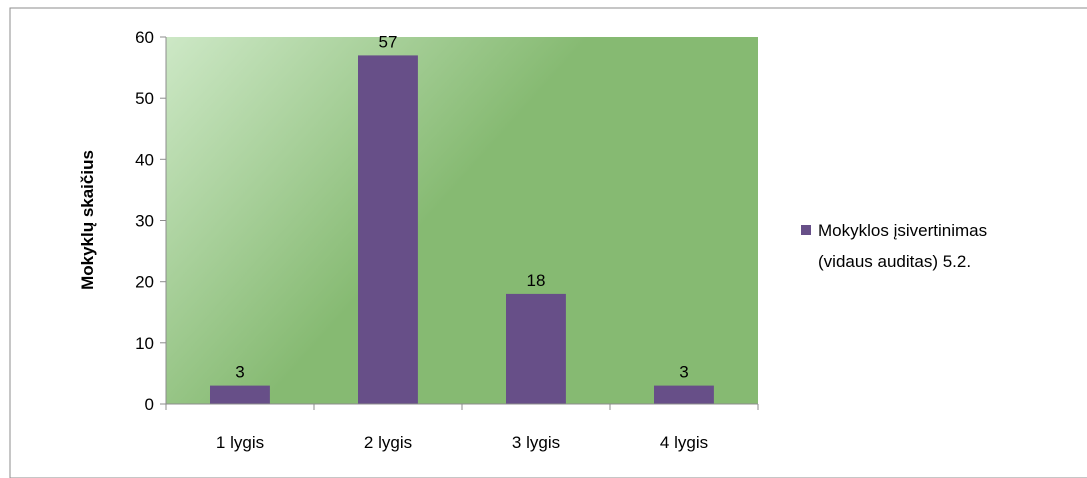 The width and height of the screenshot is (1087, 478). What do you see at coordinates (806, 230) in the screenshot?
I see `legend-swatch` at bounding box center [806, 230].